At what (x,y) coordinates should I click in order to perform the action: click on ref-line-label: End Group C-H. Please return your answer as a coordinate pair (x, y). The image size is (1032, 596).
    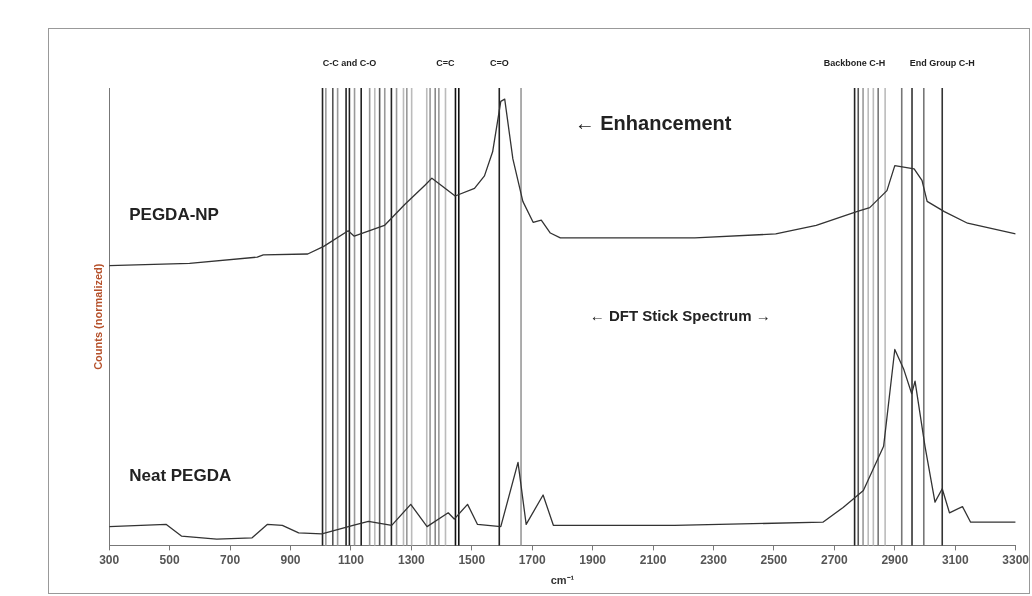
    Looking at the image, I should click on (942, 63).